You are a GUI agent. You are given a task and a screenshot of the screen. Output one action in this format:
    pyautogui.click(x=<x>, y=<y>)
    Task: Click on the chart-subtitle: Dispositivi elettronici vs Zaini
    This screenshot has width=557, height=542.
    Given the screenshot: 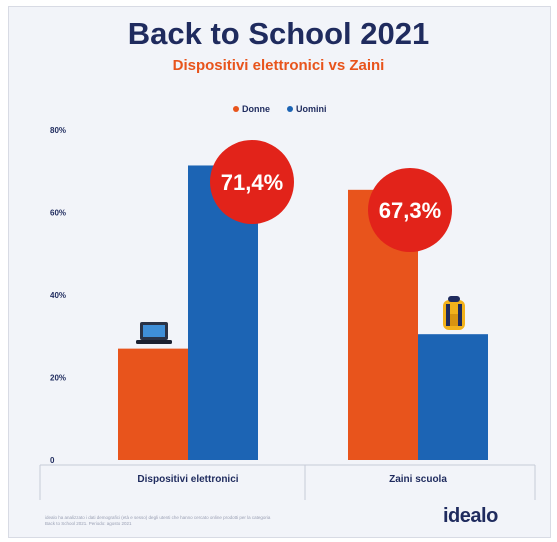 What is the action you would take?
    pyautogui.click(x=278, y=65)
    